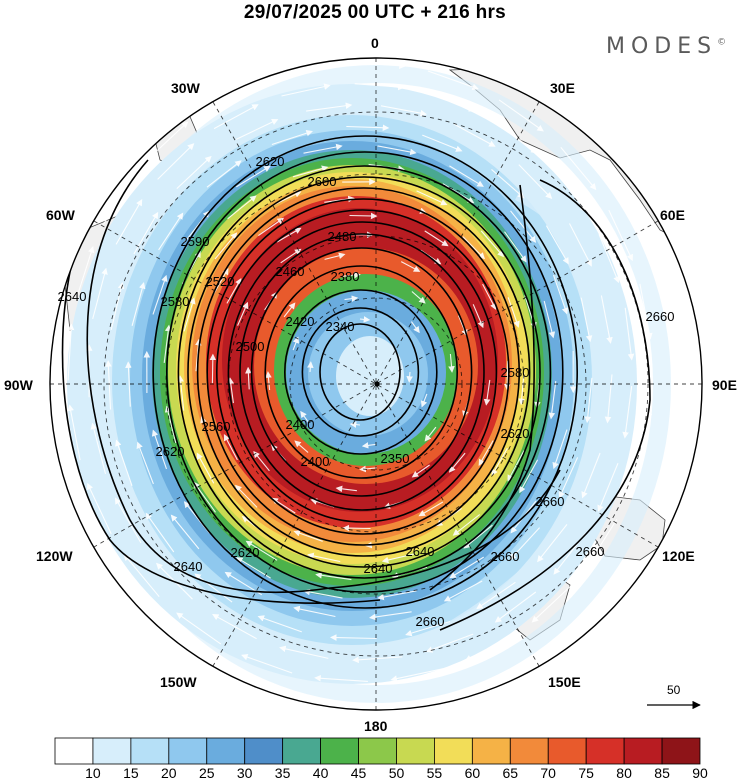  I want to click on contour-label: 2480, so click(342, 236).